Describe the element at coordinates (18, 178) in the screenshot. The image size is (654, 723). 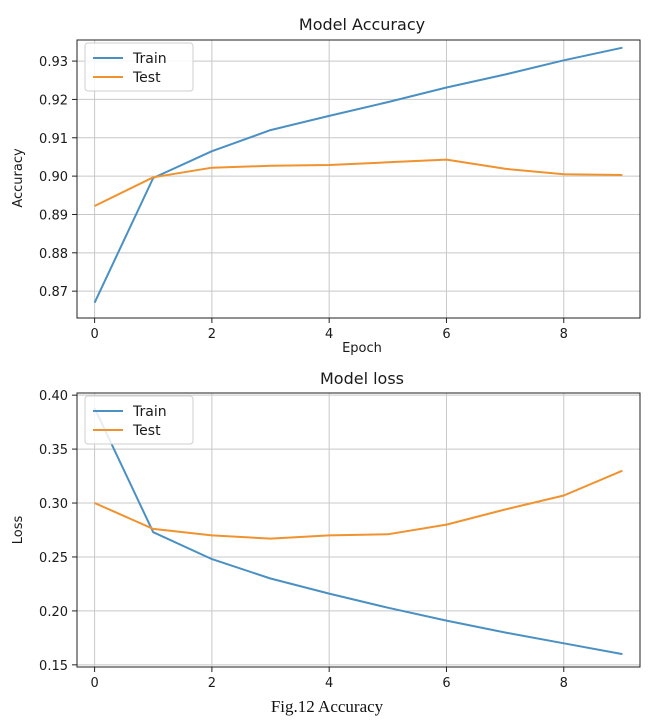
I see `y-axis-label: Accuracy` at that location.